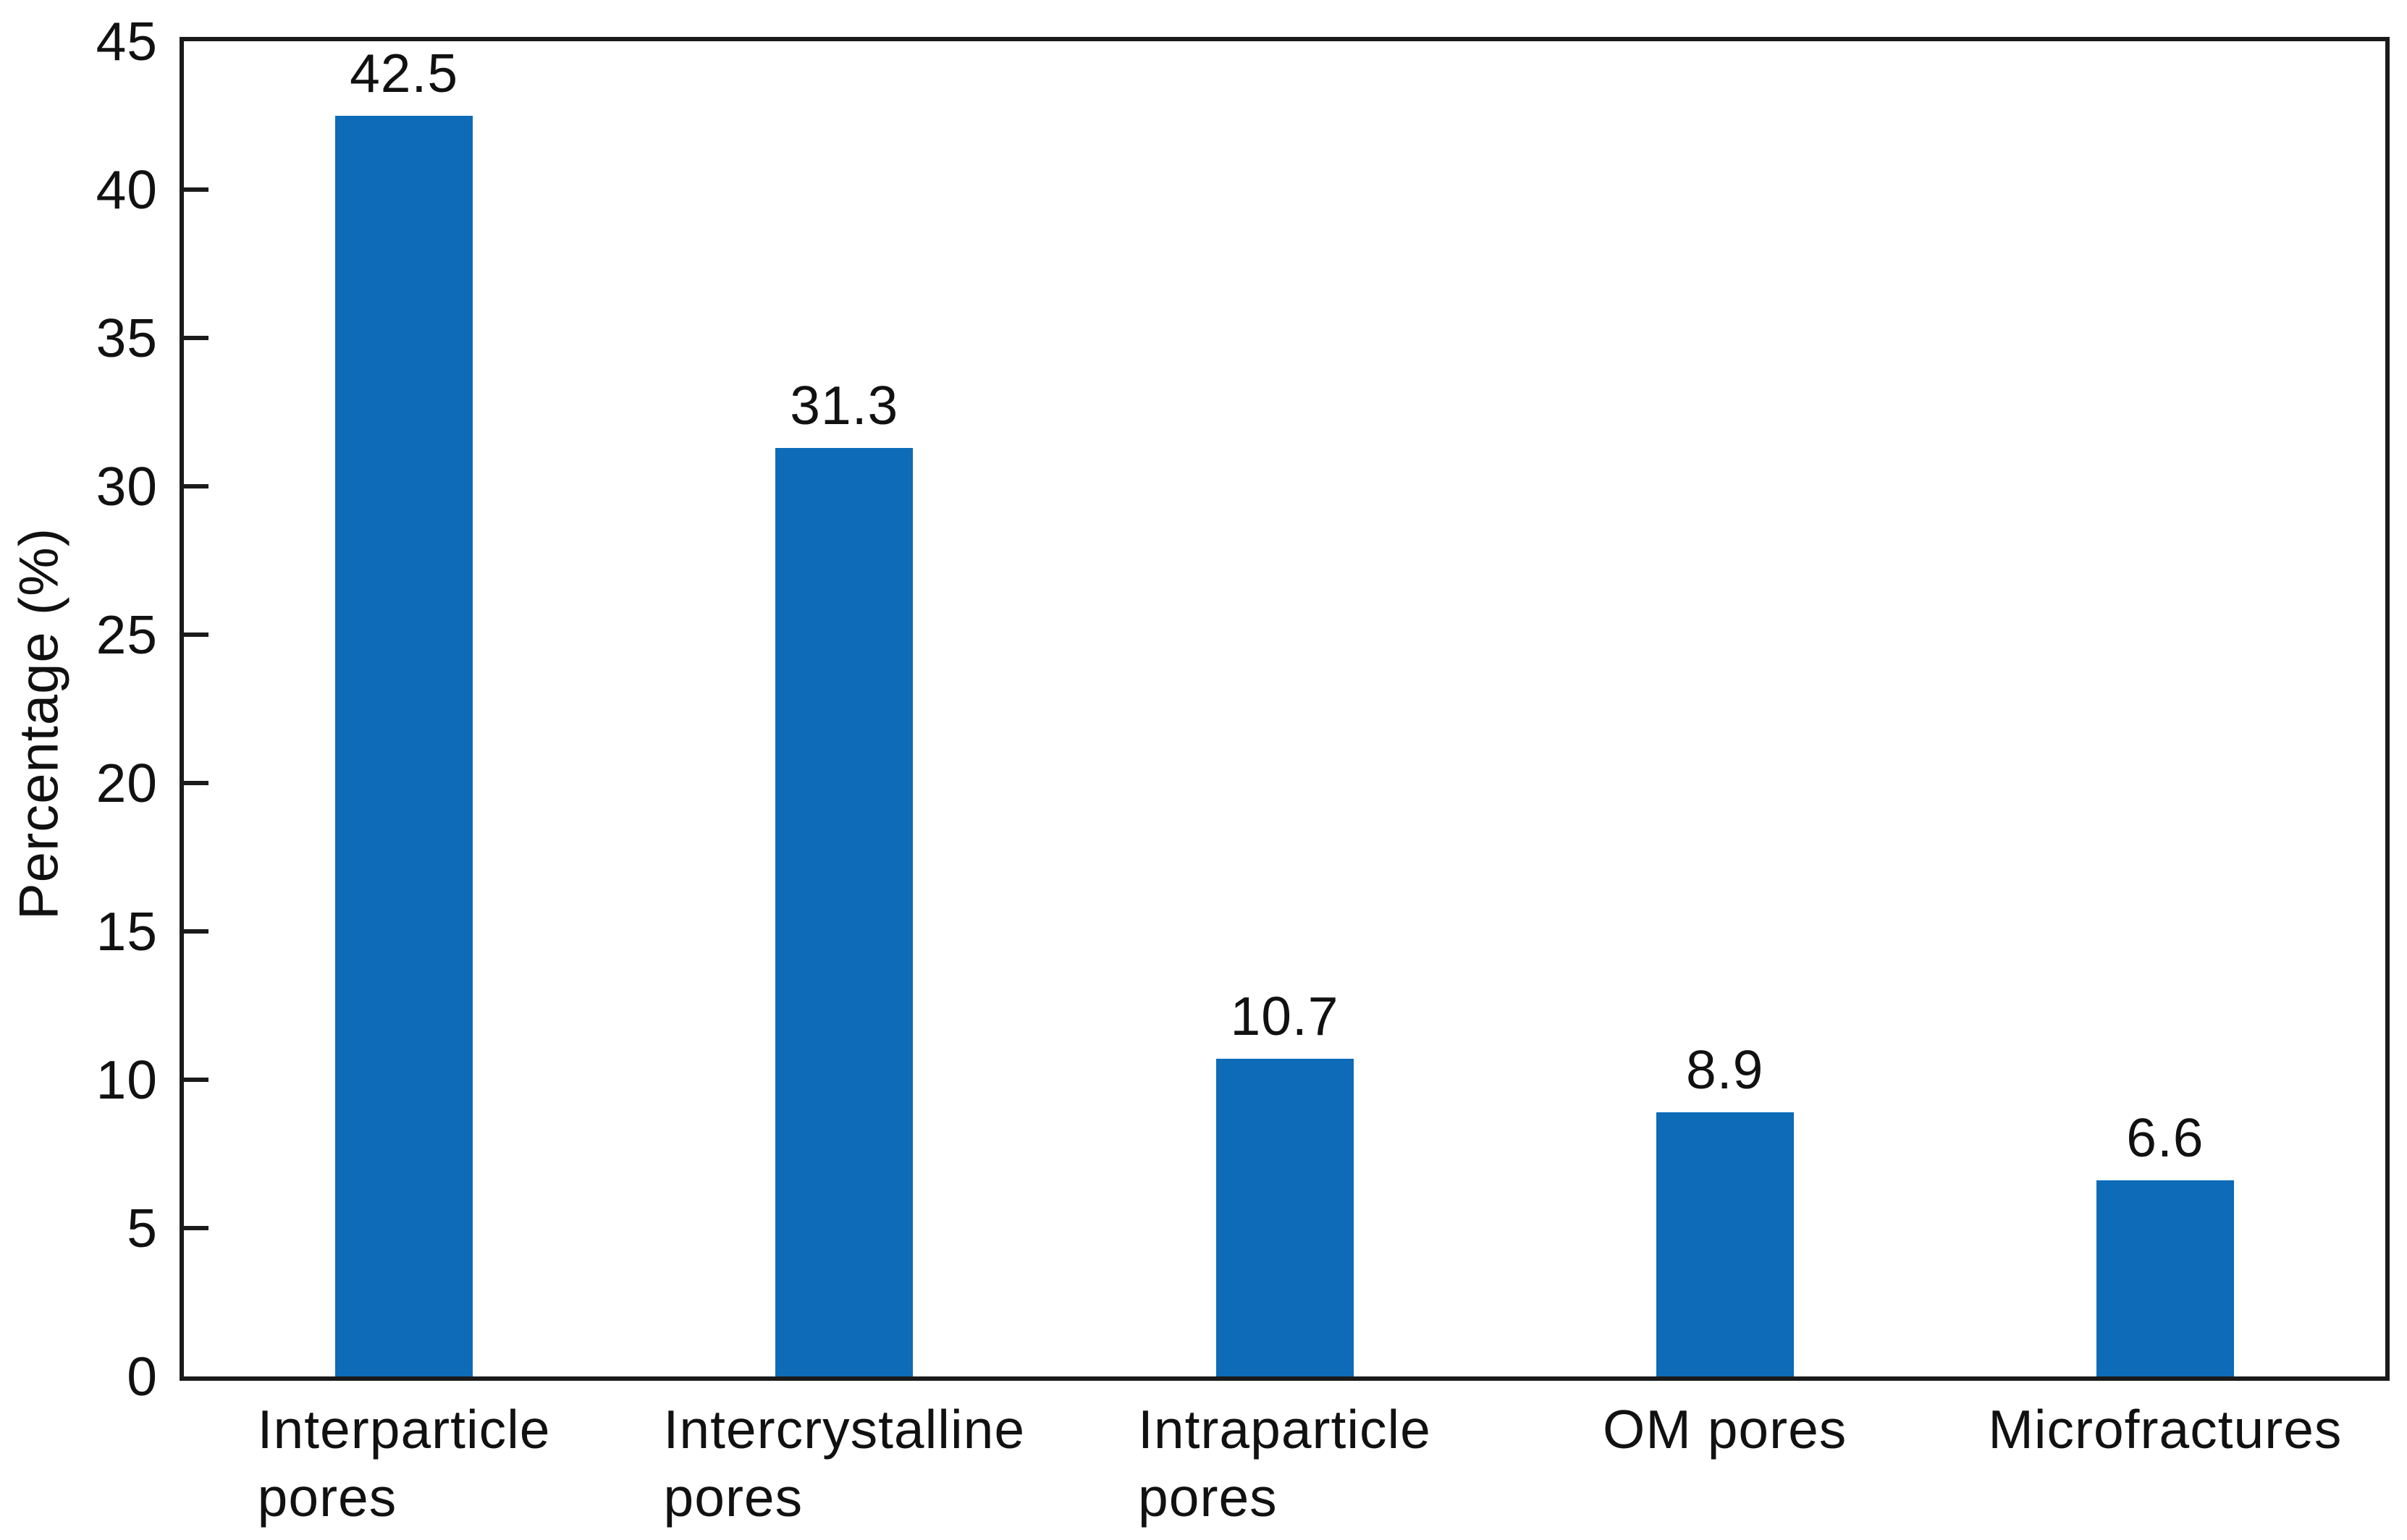 The width and height of the screenshot is (2407, 1540). Describe the element at coordinates (2165, 1278) in the screenshot. I see `bar-microfractures` at that location.